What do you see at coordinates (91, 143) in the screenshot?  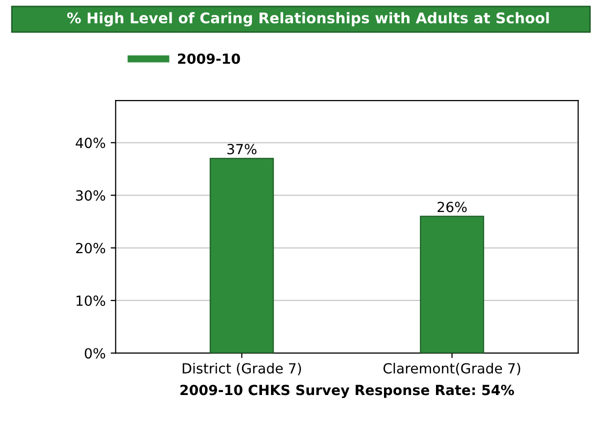 I see `y-tick-label: 40%` at bounding box center [91, 143].